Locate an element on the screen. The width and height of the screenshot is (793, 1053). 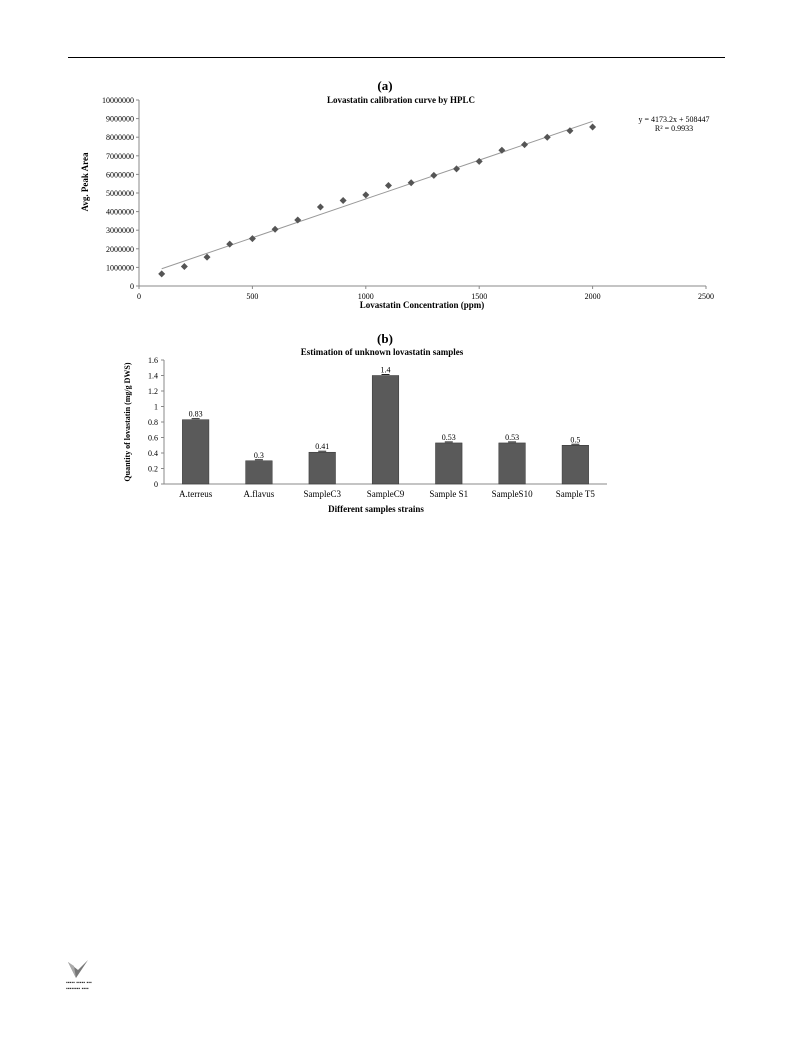
y-tick-label: 1 is located at coordinates (156, 407).